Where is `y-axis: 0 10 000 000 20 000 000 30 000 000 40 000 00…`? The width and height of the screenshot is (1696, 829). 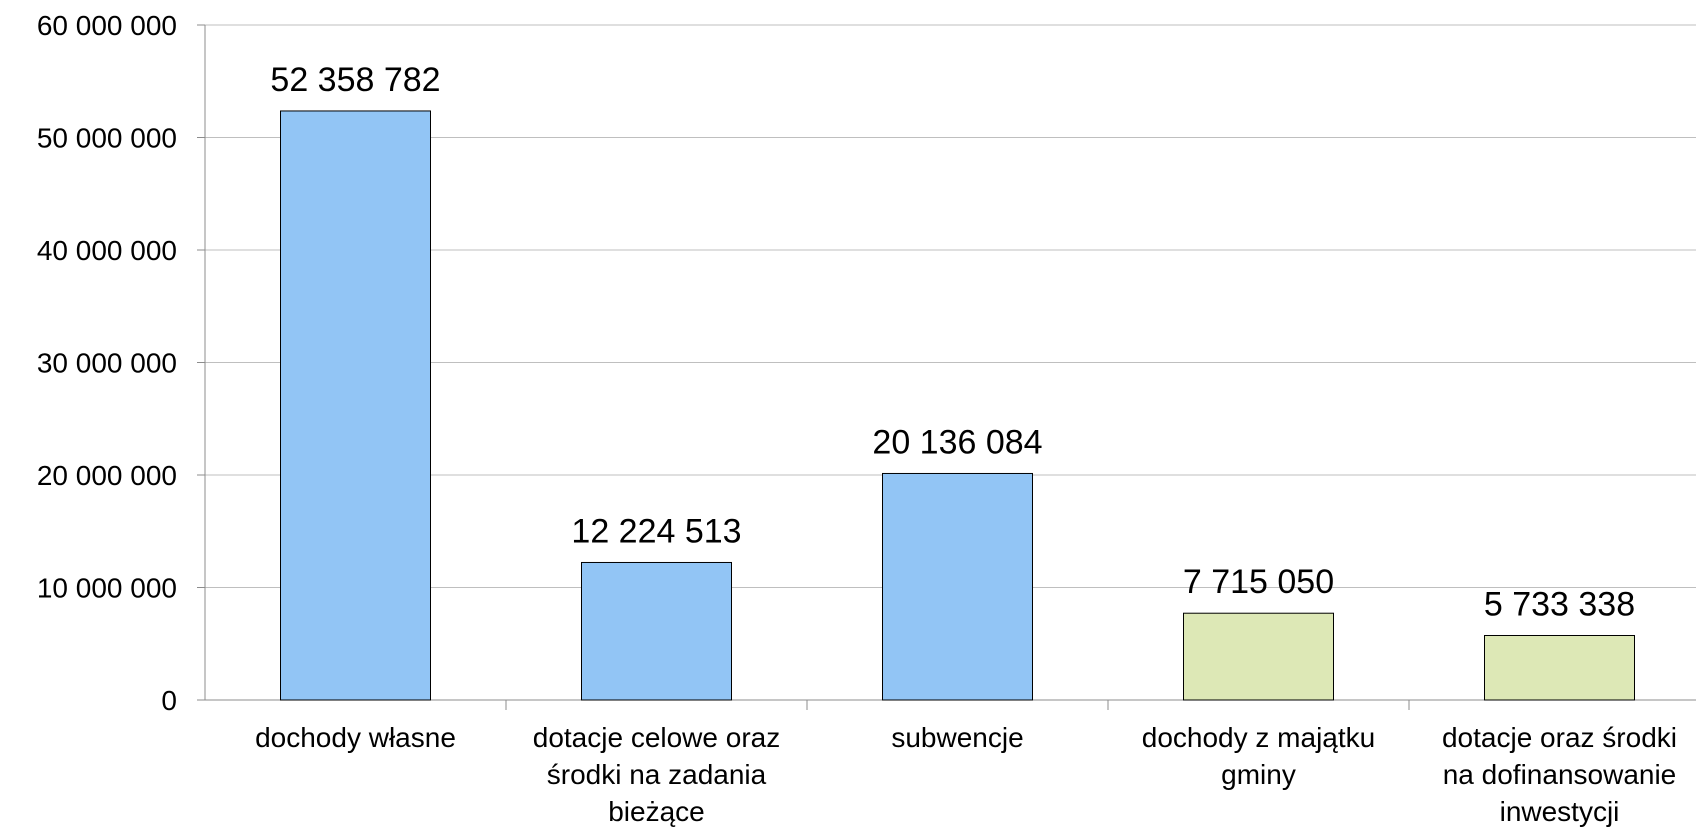
y-axis: 0 10 000 000 20 000 000 30 000 000 40 000 00… is located at coordinates (121, 363).